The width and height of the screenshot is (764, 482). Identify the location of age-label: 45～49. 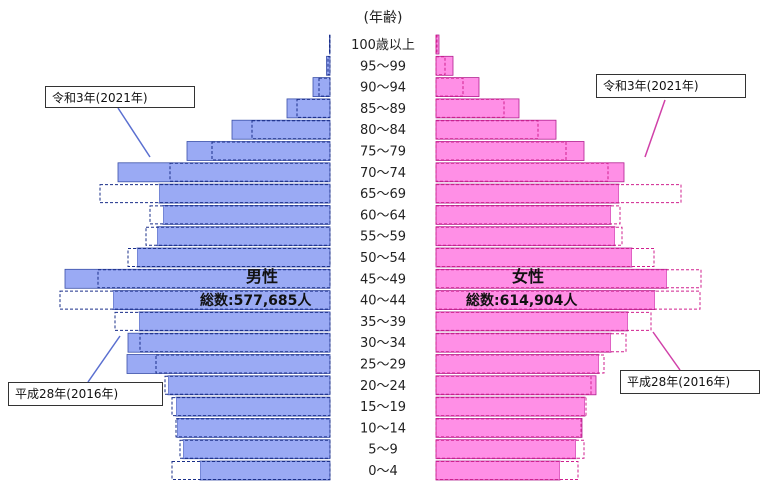
(383, 279).